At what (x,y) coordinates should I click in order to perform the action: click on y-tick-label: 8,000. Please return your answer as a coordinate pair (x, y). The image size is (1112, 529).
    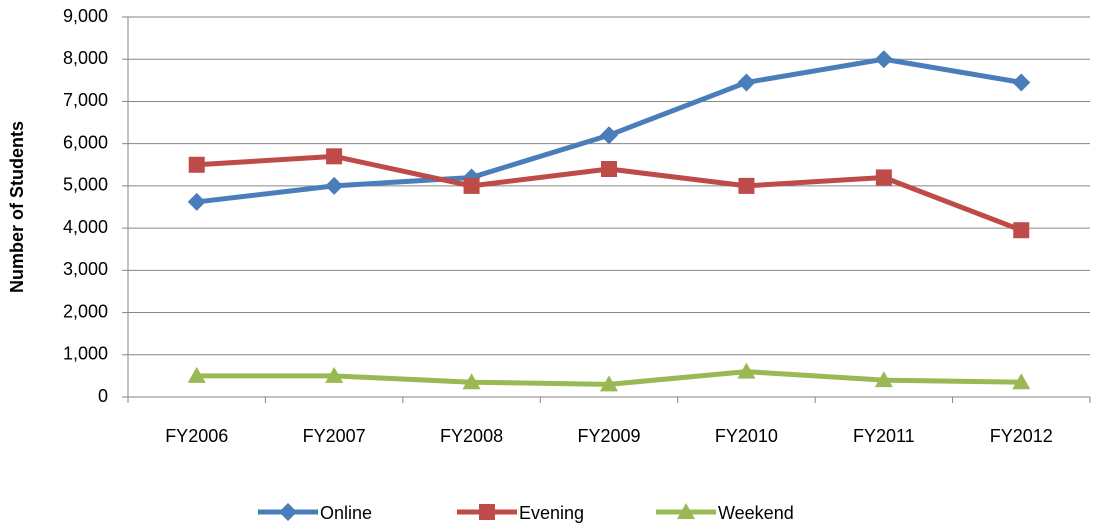
    Looking at the image, I should click on (85, 58).